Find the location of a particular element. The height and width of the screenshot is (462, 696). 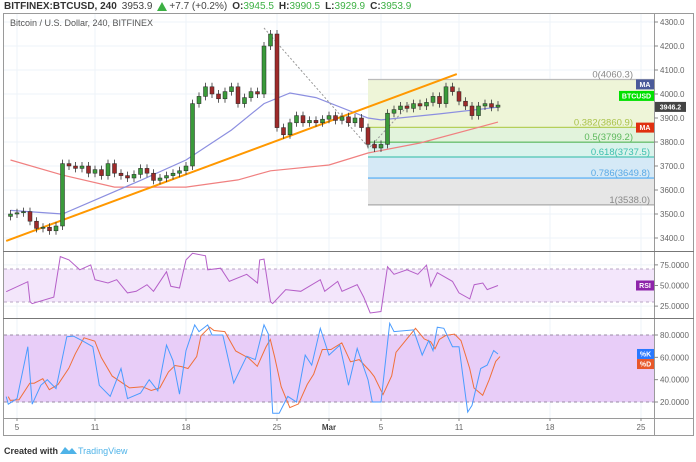

open-value: 3945.5 is located at coordinates (258, 6).